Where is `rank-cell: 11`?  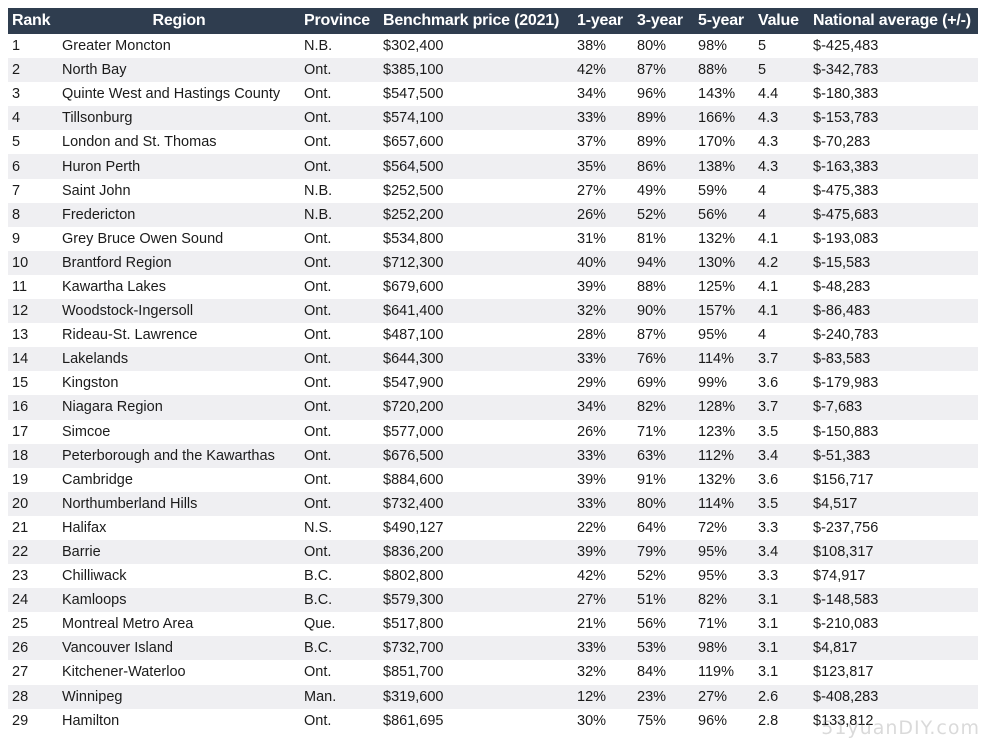
rank-cell: 11 is located at coordinates (33, 287).